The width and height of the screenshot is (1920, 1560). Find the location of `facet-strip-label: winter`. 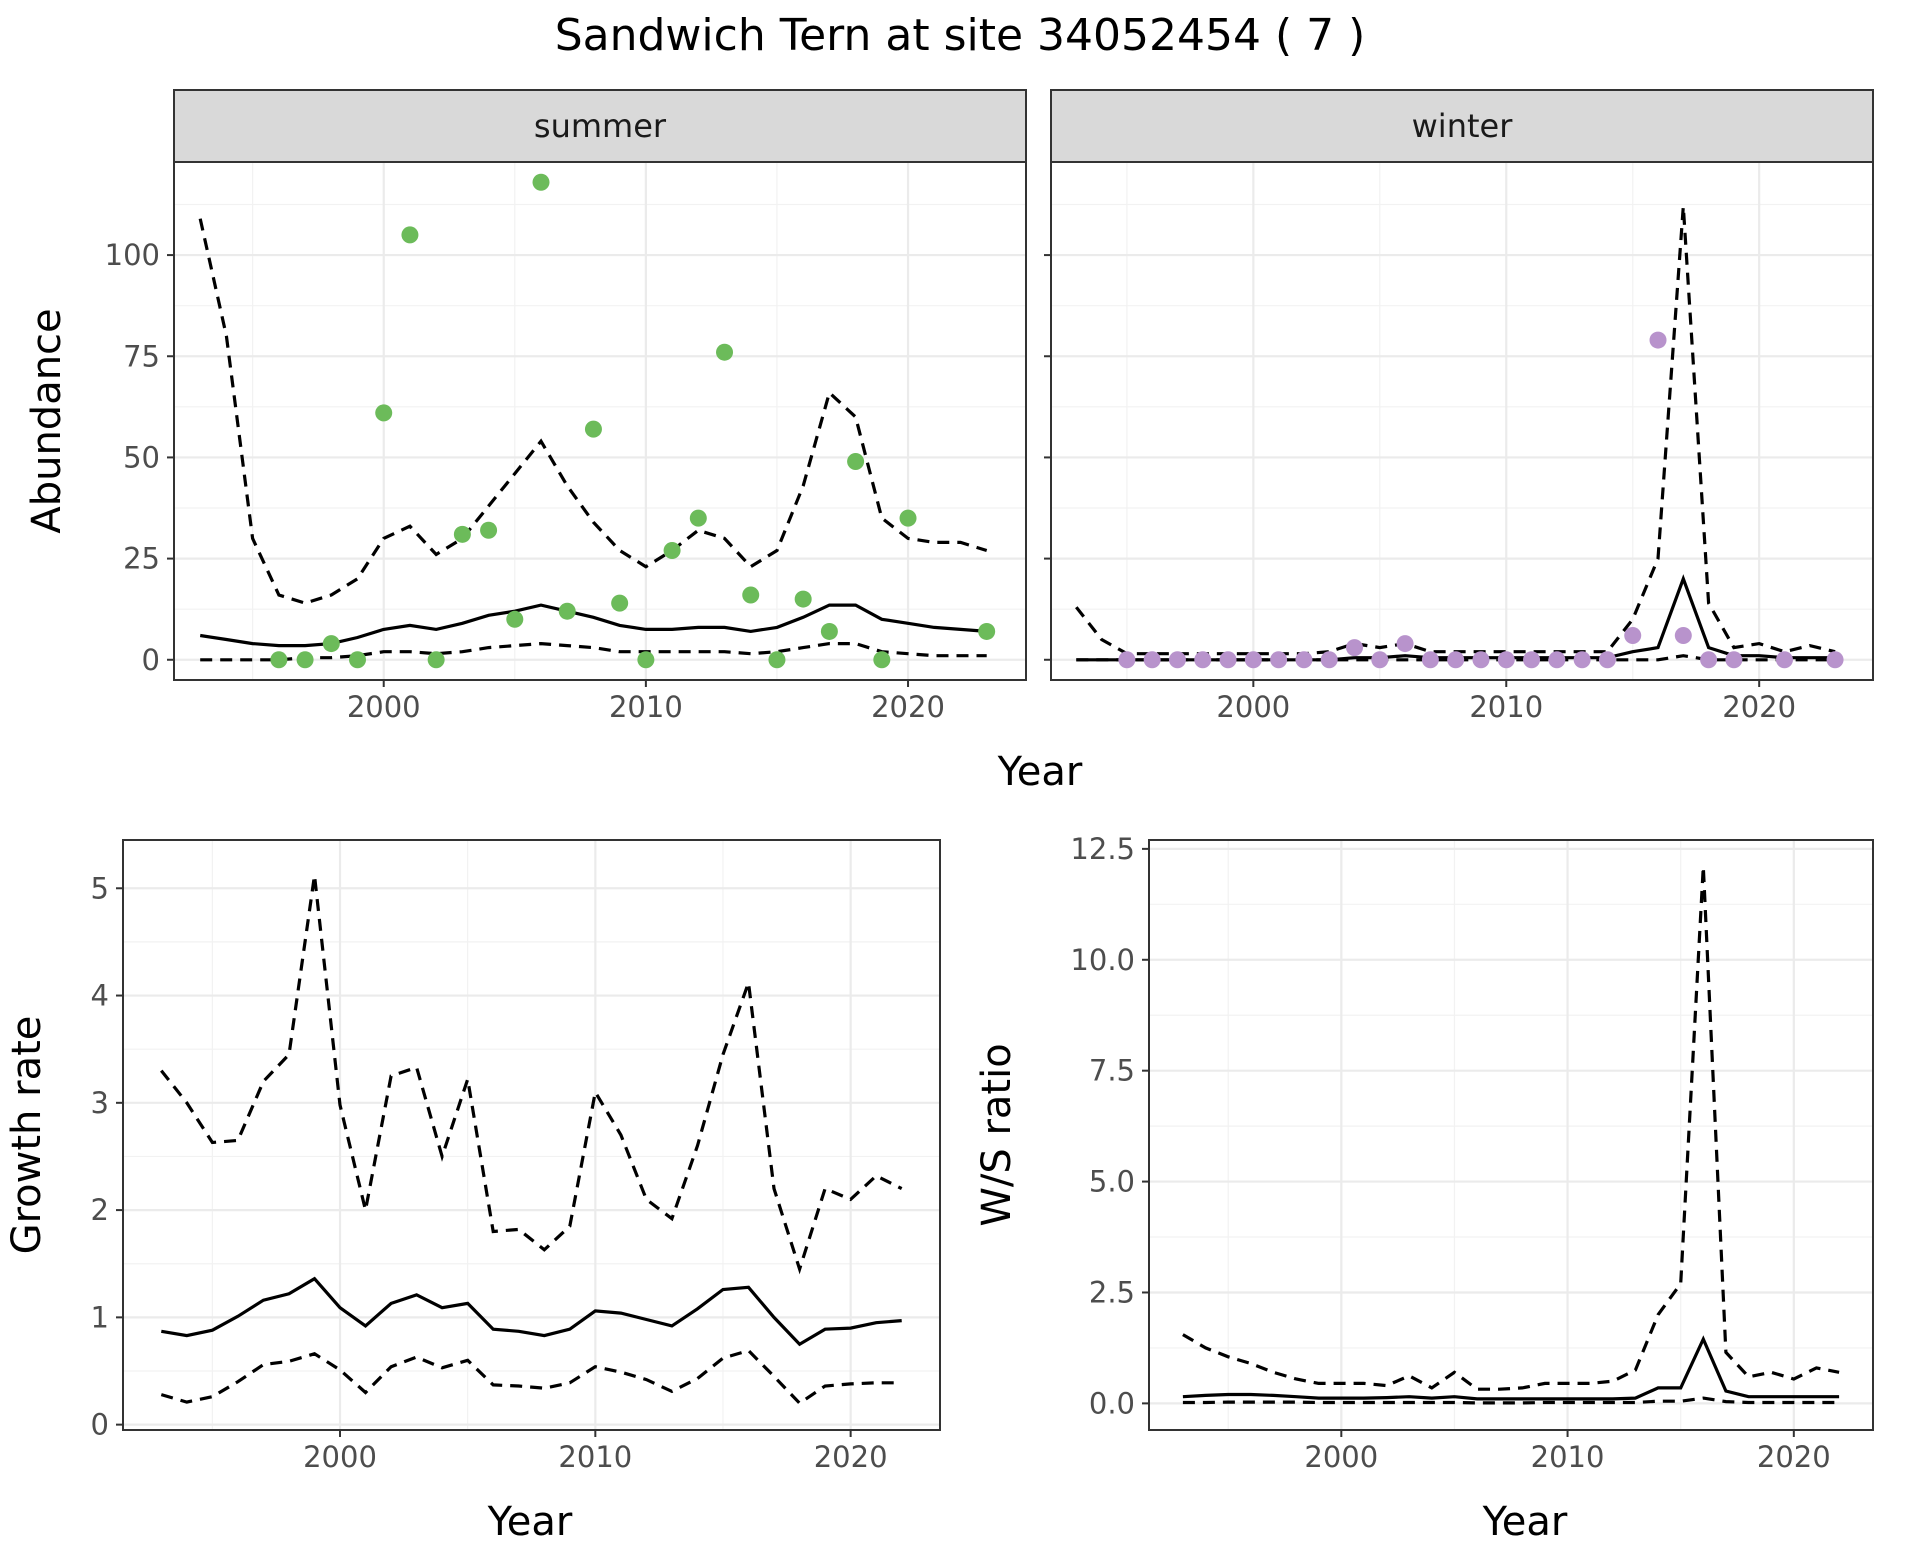

facet-strip-label: winter is located at coordinates (1463, 126).